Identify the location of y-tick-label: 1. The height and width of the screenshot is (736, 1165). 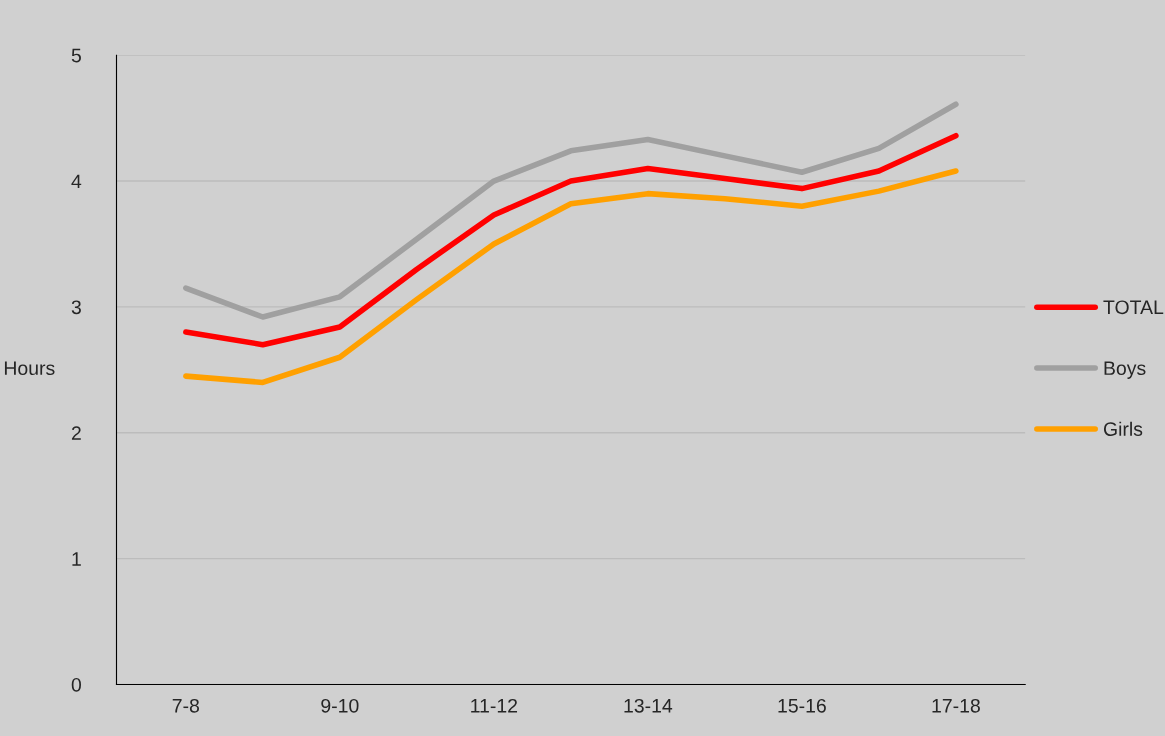
(76, 559).